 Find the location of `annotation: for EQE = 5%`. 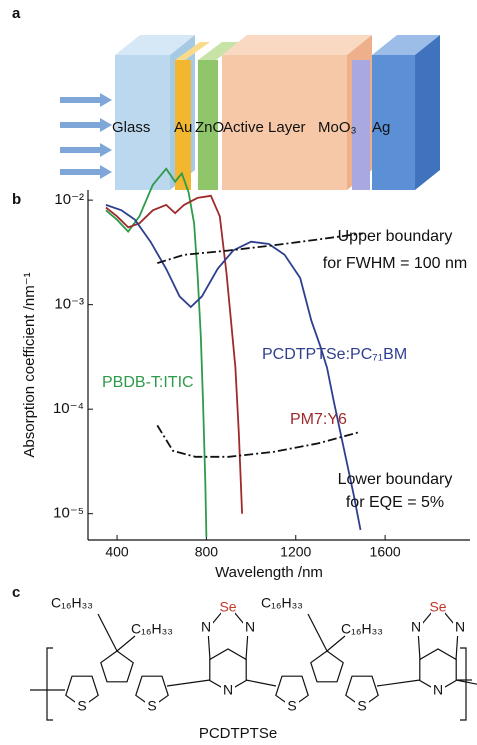

annotation: for EQE = 5% is located at coordinates (395, 502).